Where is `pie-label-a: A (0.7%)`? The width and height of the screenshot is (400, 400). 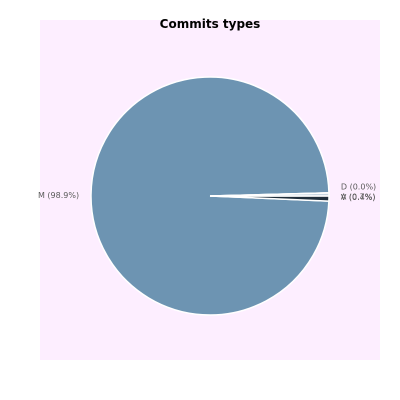
pie-label-a: A (0.7%) is located at coordinates (358, 197).